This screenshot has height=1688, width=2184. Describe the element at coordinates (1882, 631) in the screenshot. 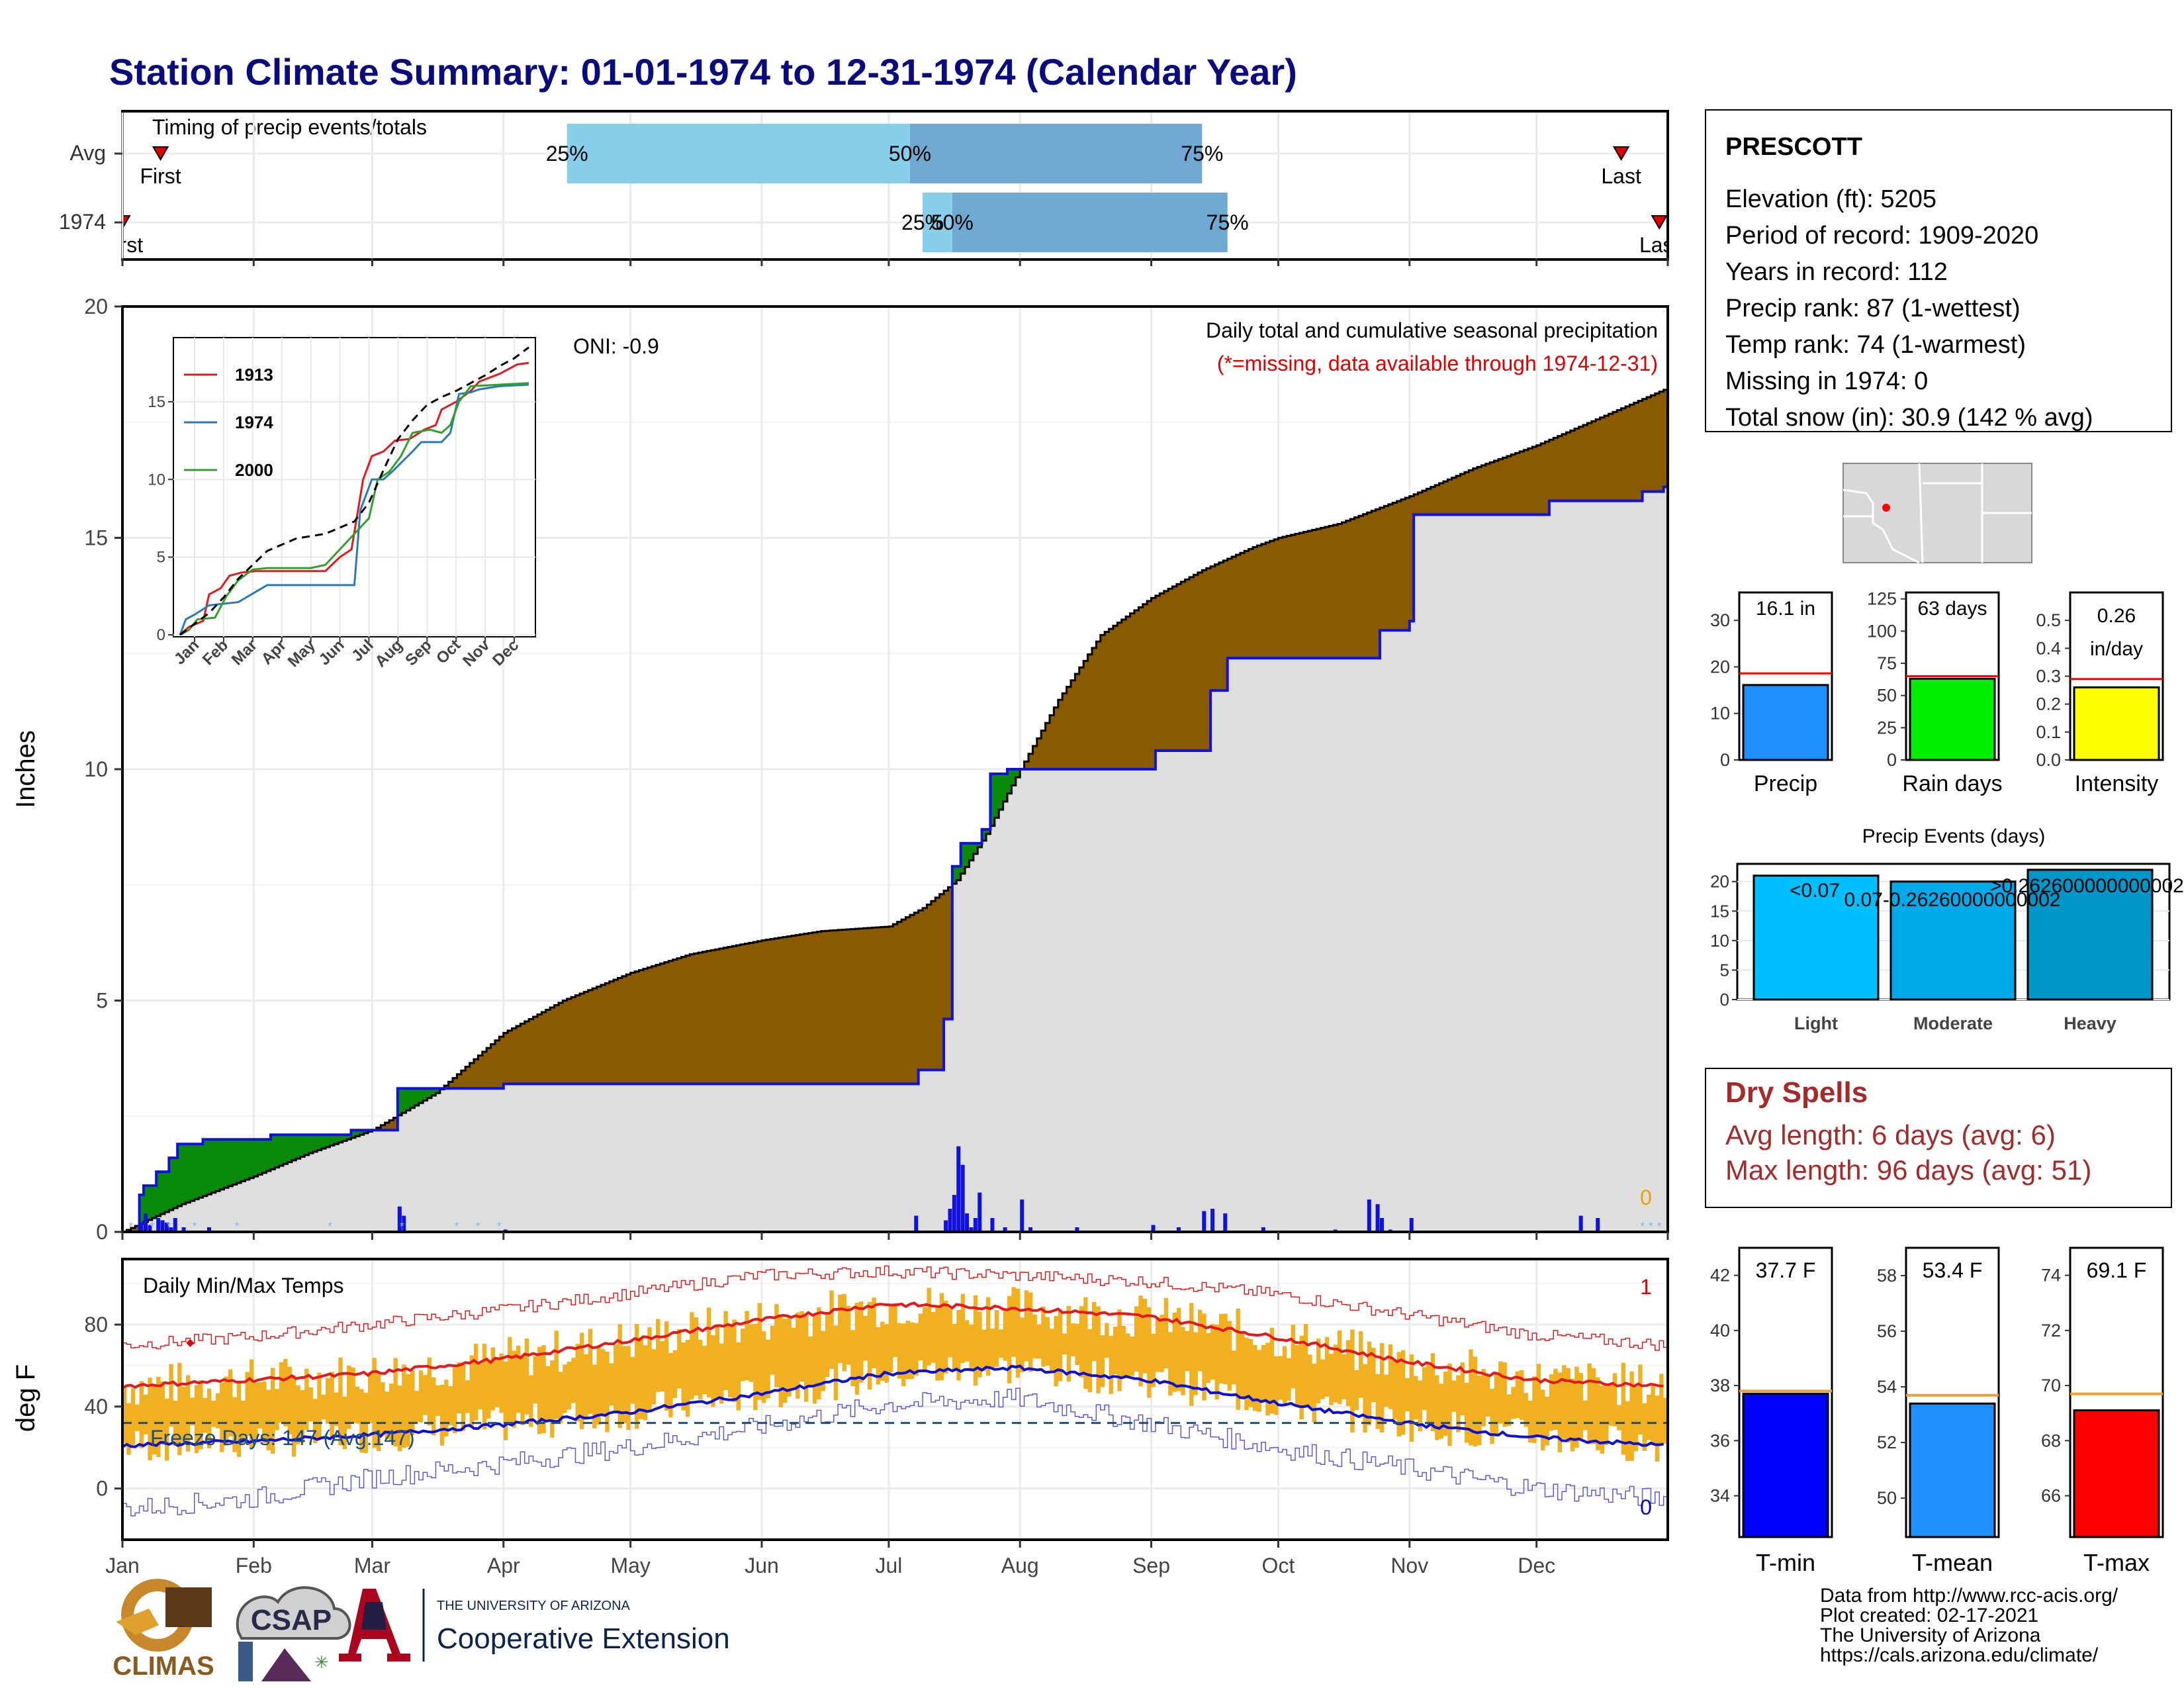

I see `mini-bar-tick: 100` at that location.